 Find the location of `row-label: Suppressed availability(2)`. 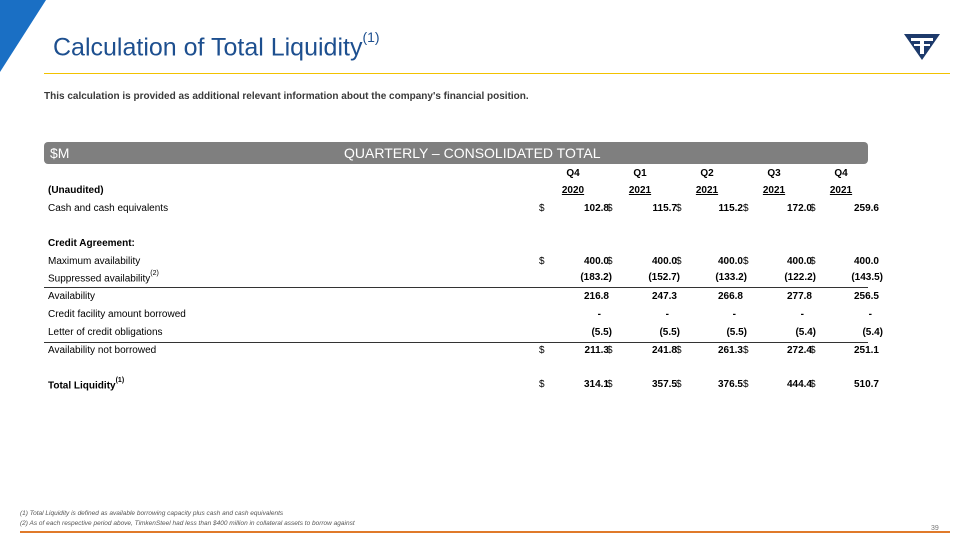

row-label: Suppressed availability(2) is located at coordinates (103, 277).